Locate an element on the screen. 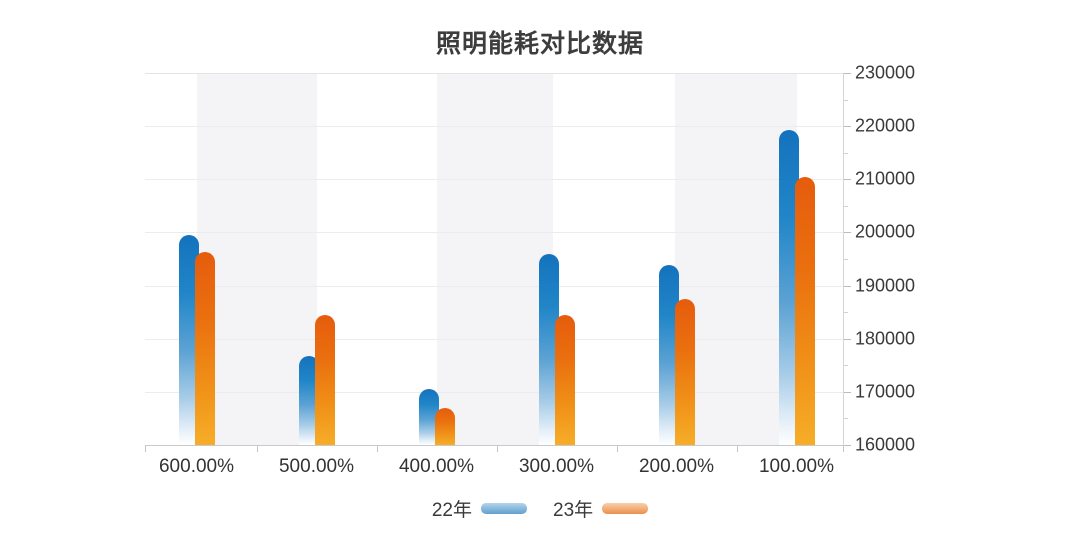  x-axis-tick-label: 200.00% is located at coordinates (676, 466).